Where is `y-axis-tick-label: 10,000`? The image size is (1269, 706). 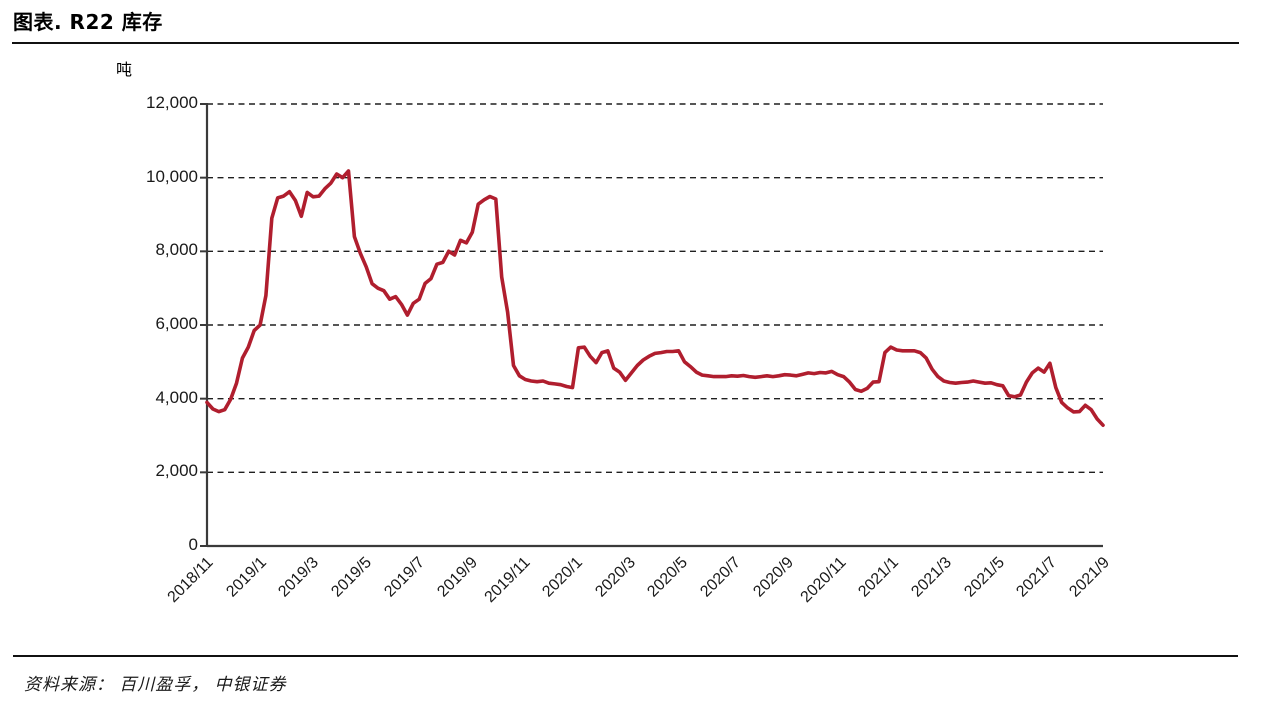 y-axis-tick-label: 10,000 is located at coordinates (172, 176).